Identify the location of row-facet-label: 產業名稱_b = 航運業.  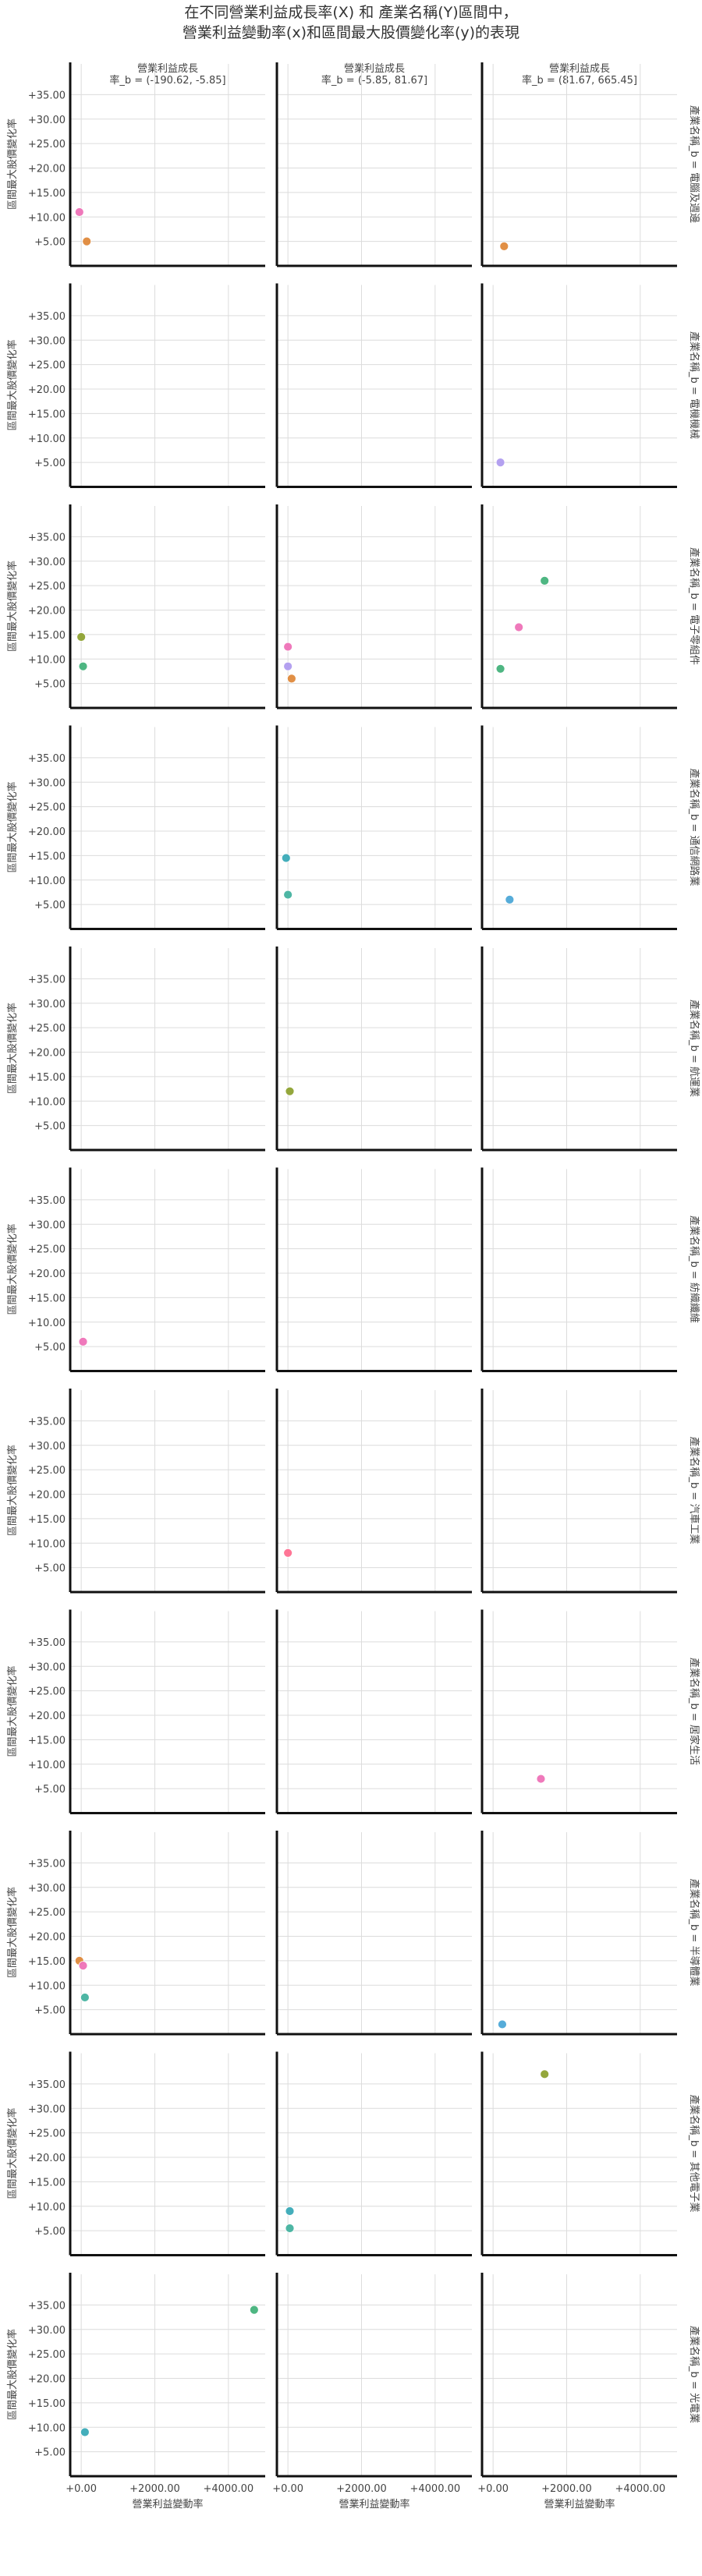
(694, 1048).